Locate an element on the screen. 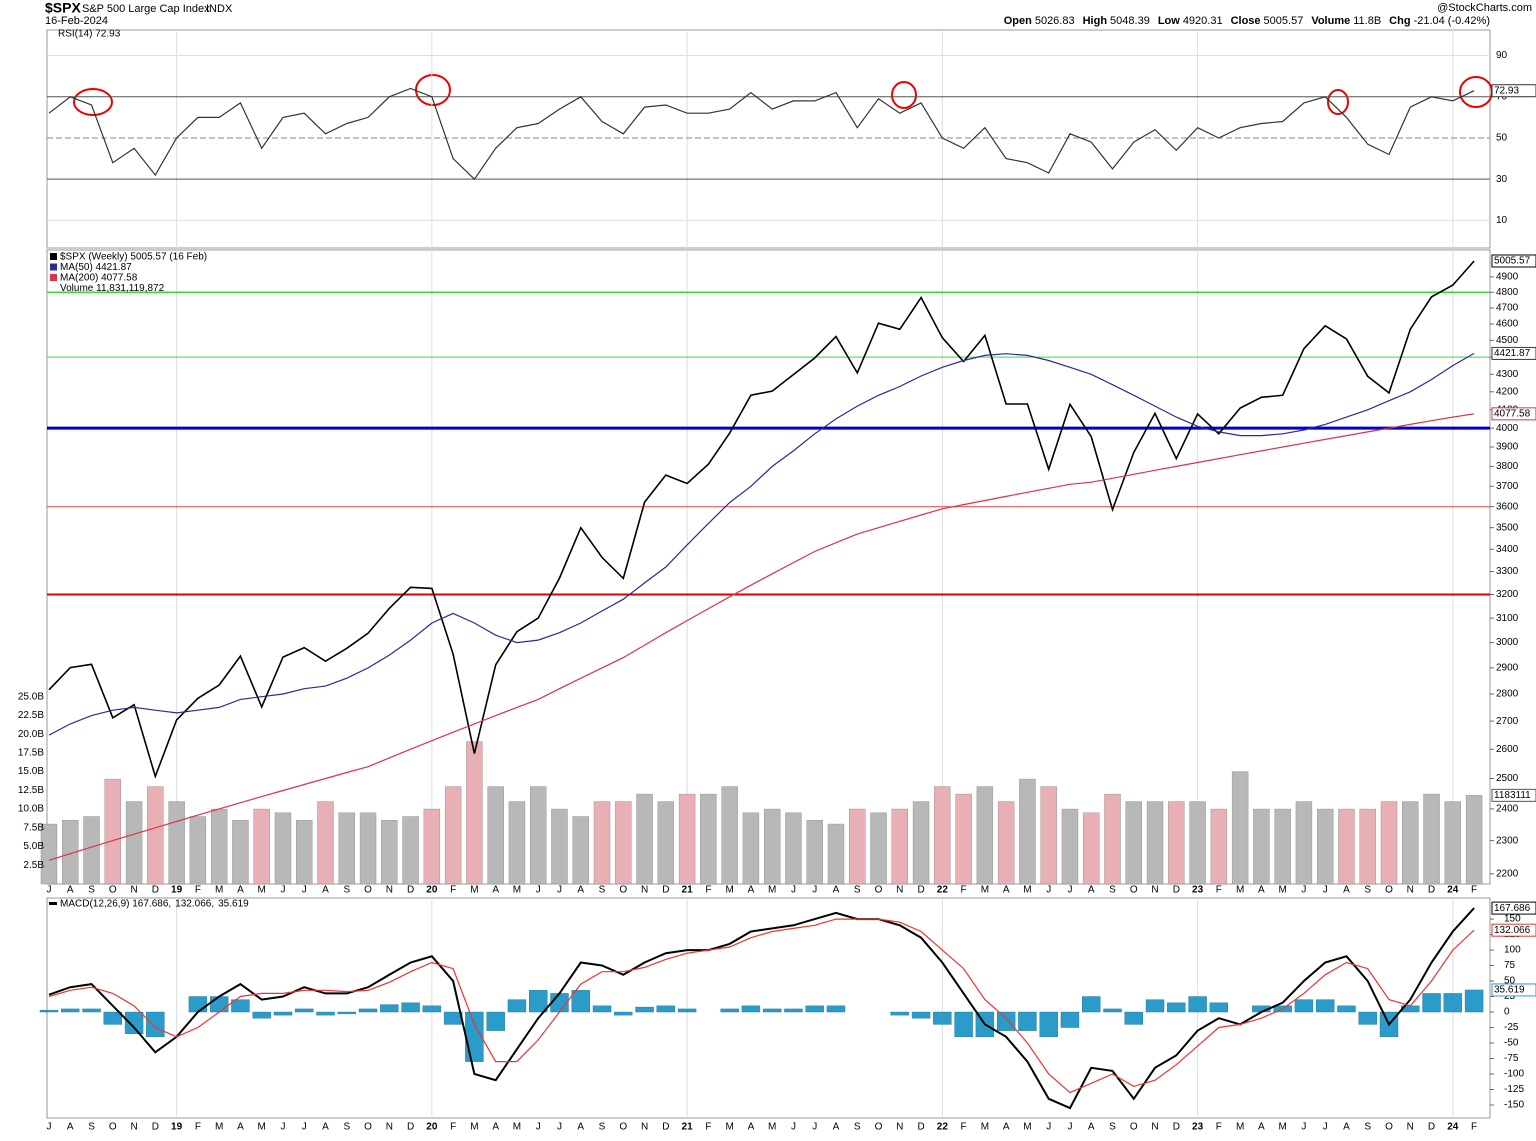  macd-tick-label: -100 is located at coordinates (1514, 1074).